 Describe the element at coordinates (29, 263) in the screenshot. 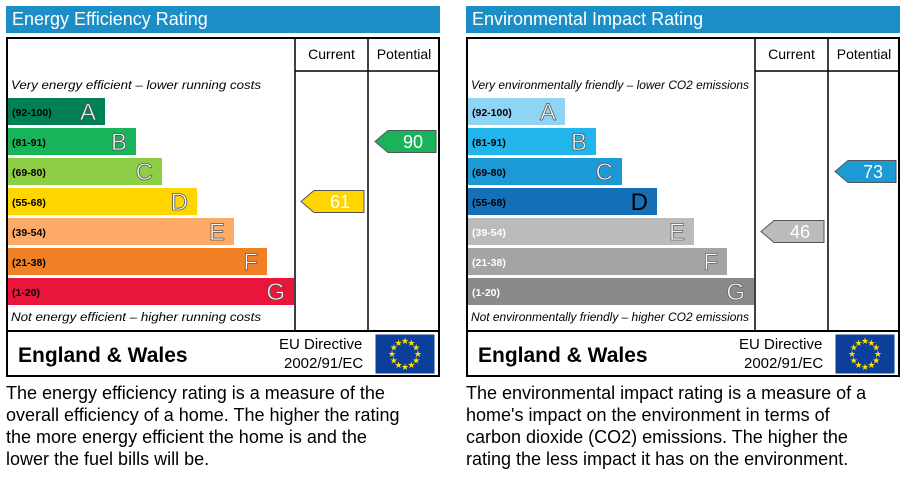

I see `energy-band-f-range: (21-38)` at that location.